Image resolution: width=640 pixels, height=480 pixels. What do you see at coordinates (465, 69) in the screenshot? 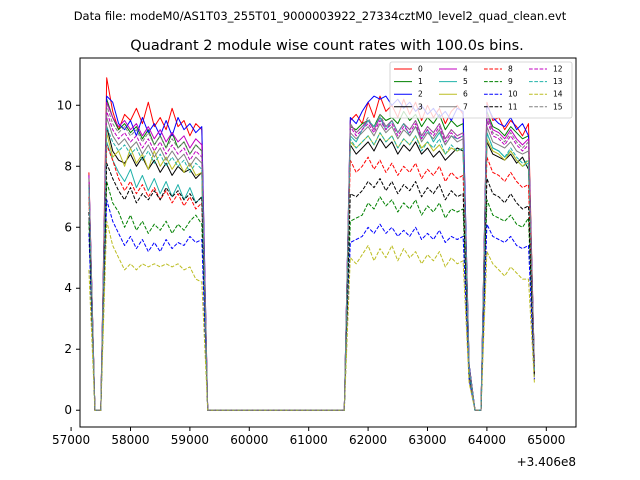
I see `legend-label-4: 4` at bounding box center [465, 69].